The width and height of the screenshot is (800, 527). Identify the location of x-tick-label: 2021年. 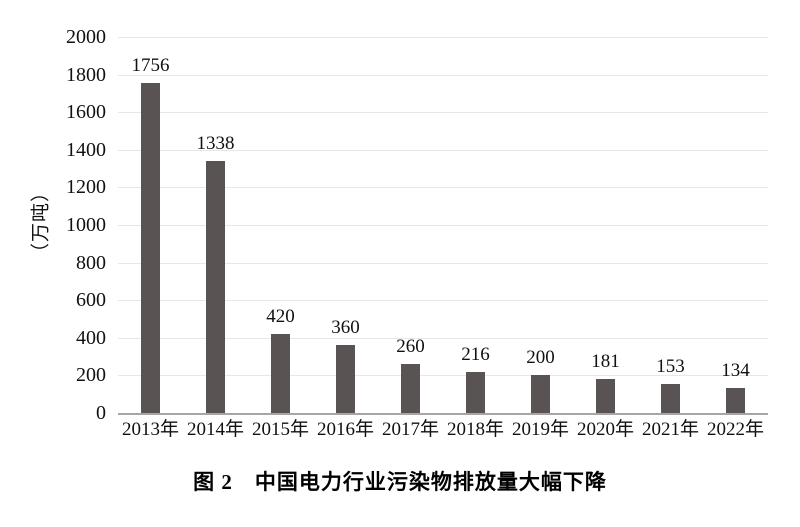
(670, 429).